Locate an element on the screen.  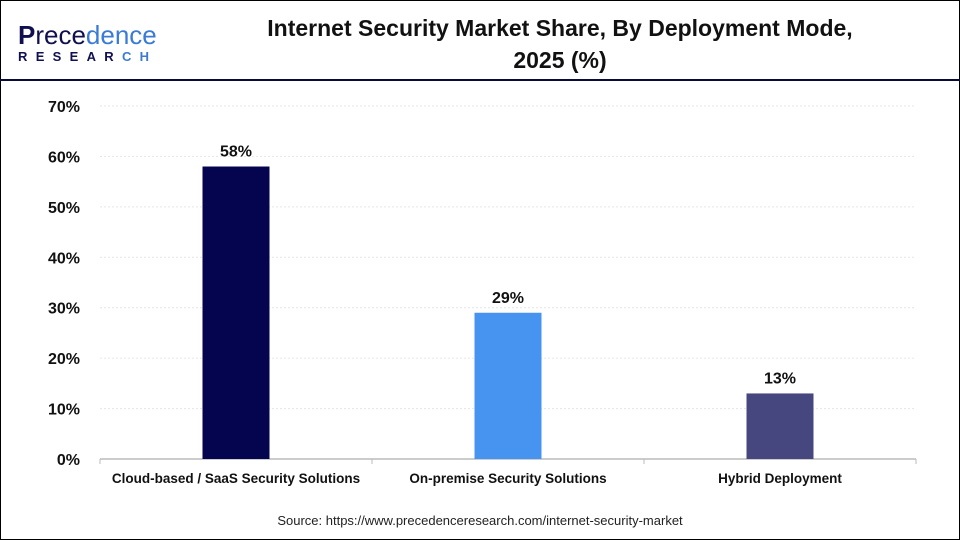
header-divider is located at coordinates (480, 80).